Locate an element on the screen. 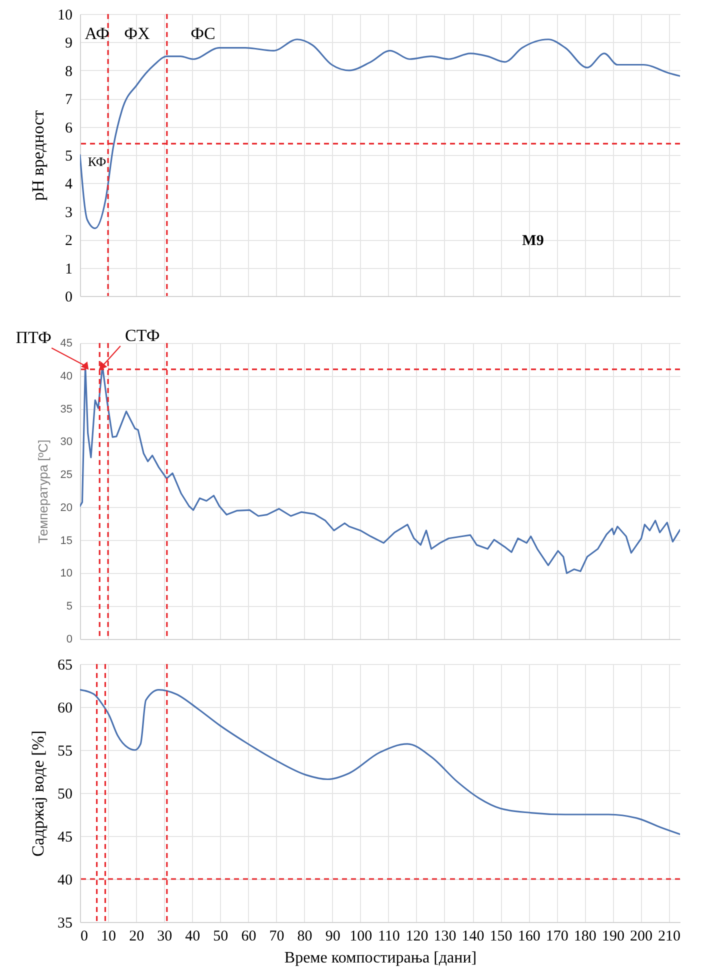 This screenshot has height=978, width=701. x-tick-label: 10 is located at coordinates (108, 936).